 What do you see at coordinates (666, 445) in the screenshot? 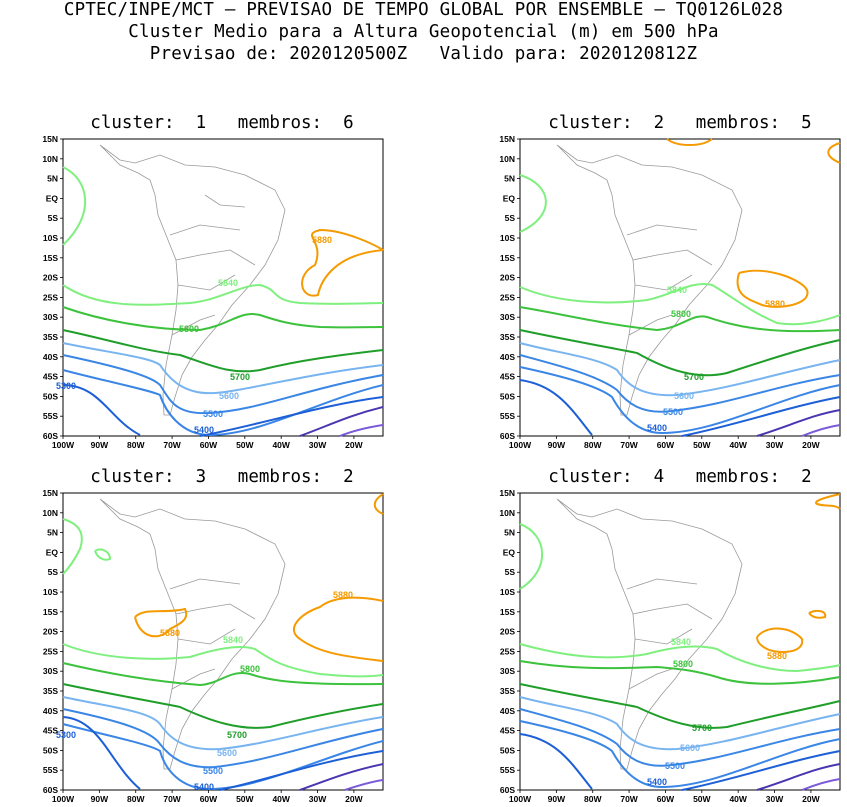
I see `lon-tick-label: 60W` at bounding box center [666, 445].